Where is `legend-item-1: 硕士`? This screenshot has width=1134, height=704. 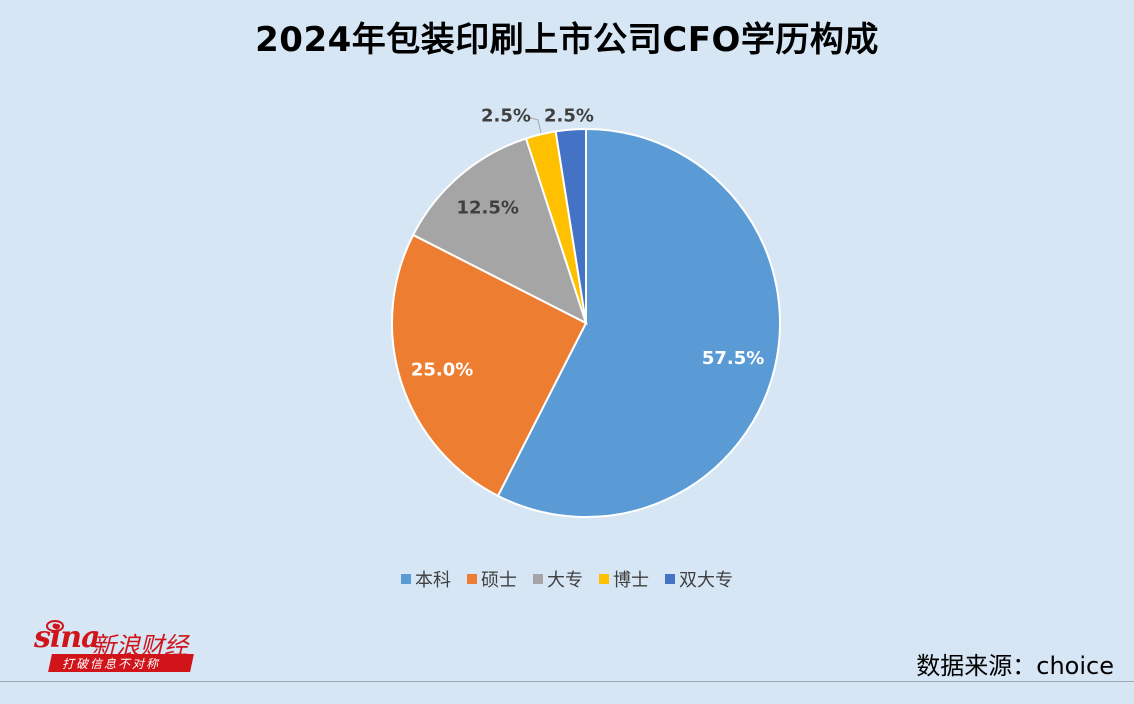
legend-item-1: 硕士 is located at coordinates (492, 579).